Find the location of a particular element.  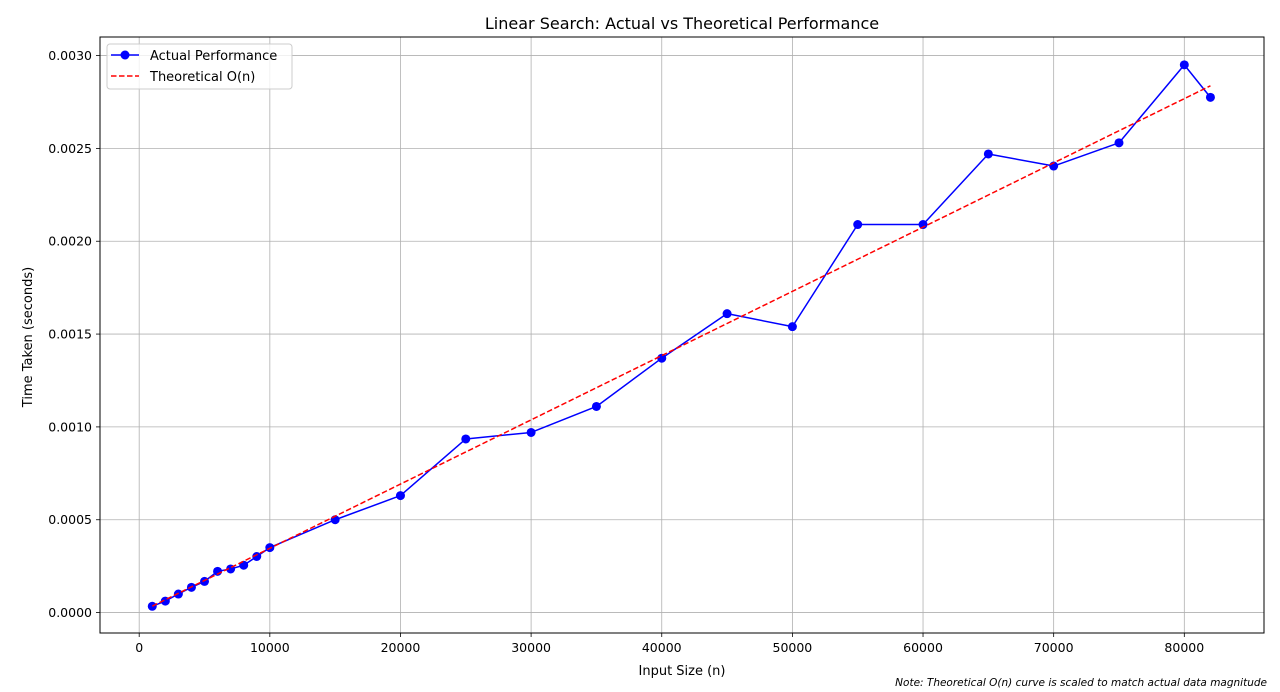

x-tick-label: 20000 is located at coordinates (401, 647).